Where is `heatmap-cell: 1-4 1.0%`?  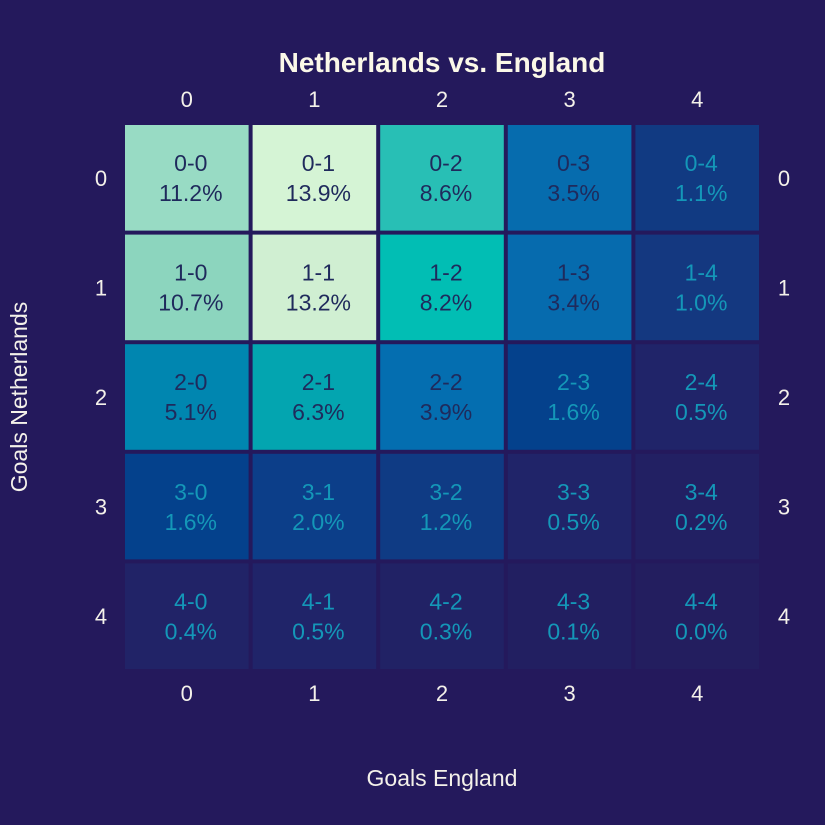 heatmap-cell: 1-4 1.0% is located at coordinates (697, 287).